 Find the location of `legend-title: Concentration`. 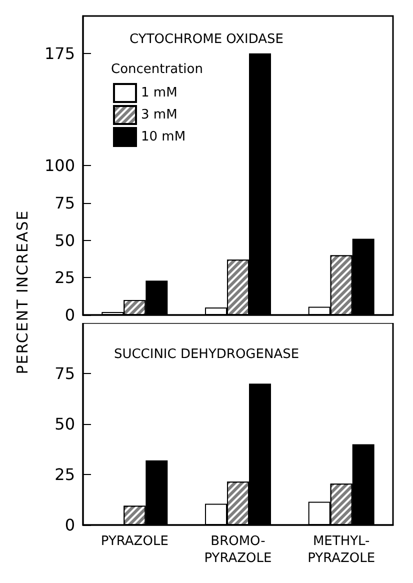

legend-title: Concentration is located at coordinates (157, 69).